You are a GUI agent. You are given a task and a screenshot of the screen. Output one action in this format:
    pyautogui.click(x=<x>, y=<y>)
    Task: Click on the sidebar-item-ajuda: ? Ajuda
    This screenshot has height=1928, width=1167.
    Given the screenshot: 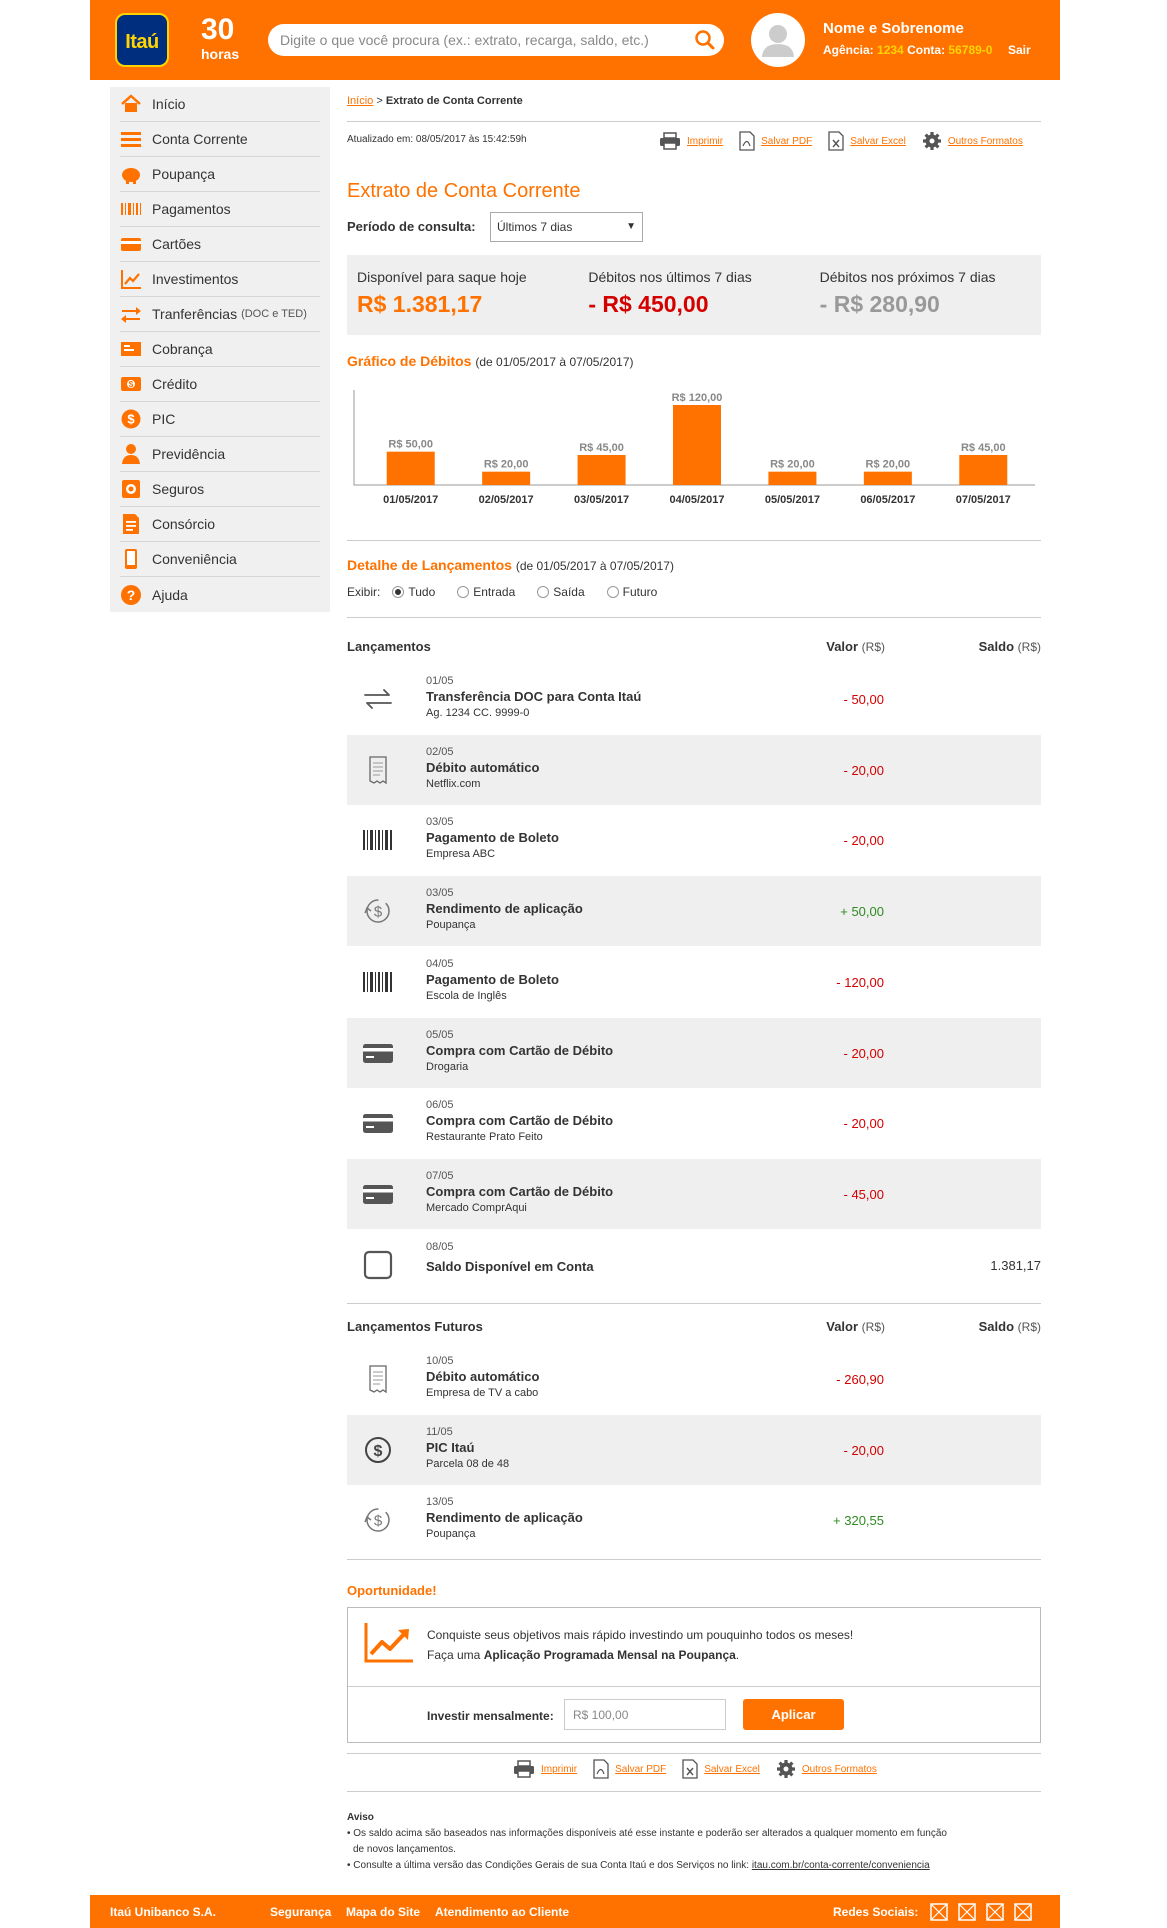 What is the action you would take?
    pyautogui.click(x=220, y=594)
    